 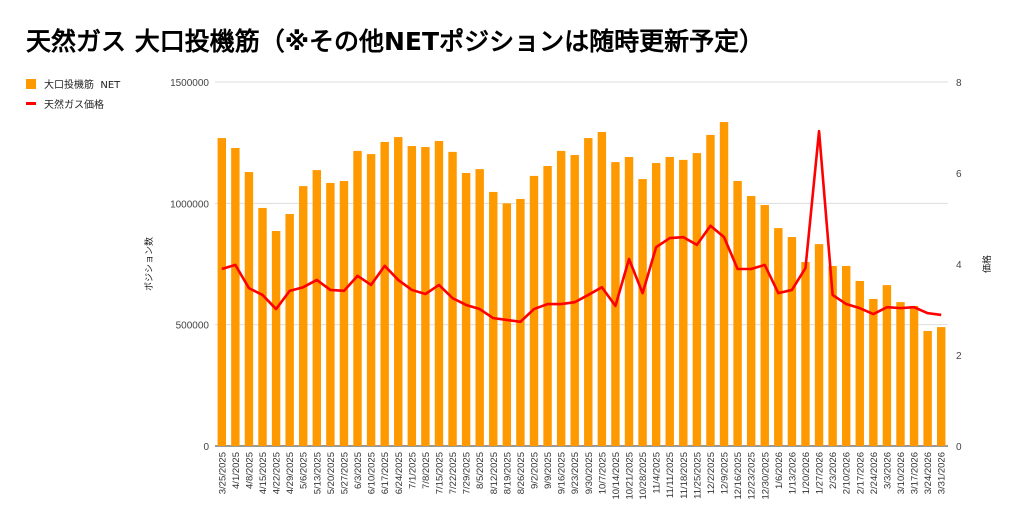 What do you see at coordinates (236, 470) in the screenshot?
I see `x-tick-label: 4/1/2025` at bounding box center [236, 470].